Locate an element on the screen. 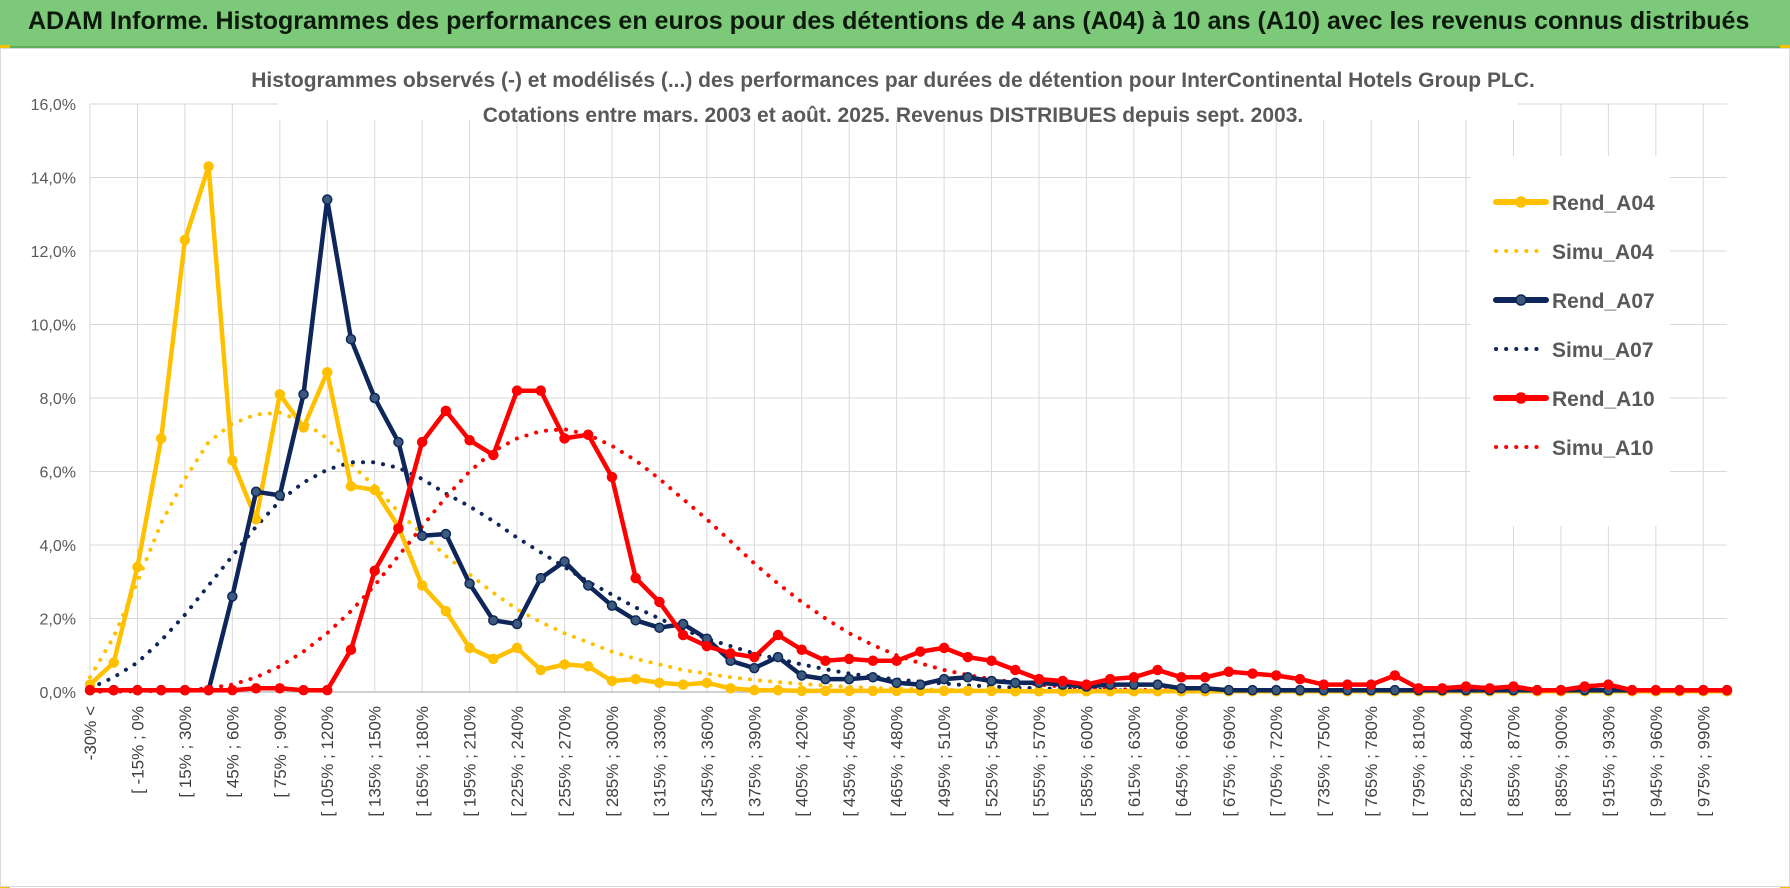  x-tick-label: [ 45% ; 60% is located at coordinates (232, 752).